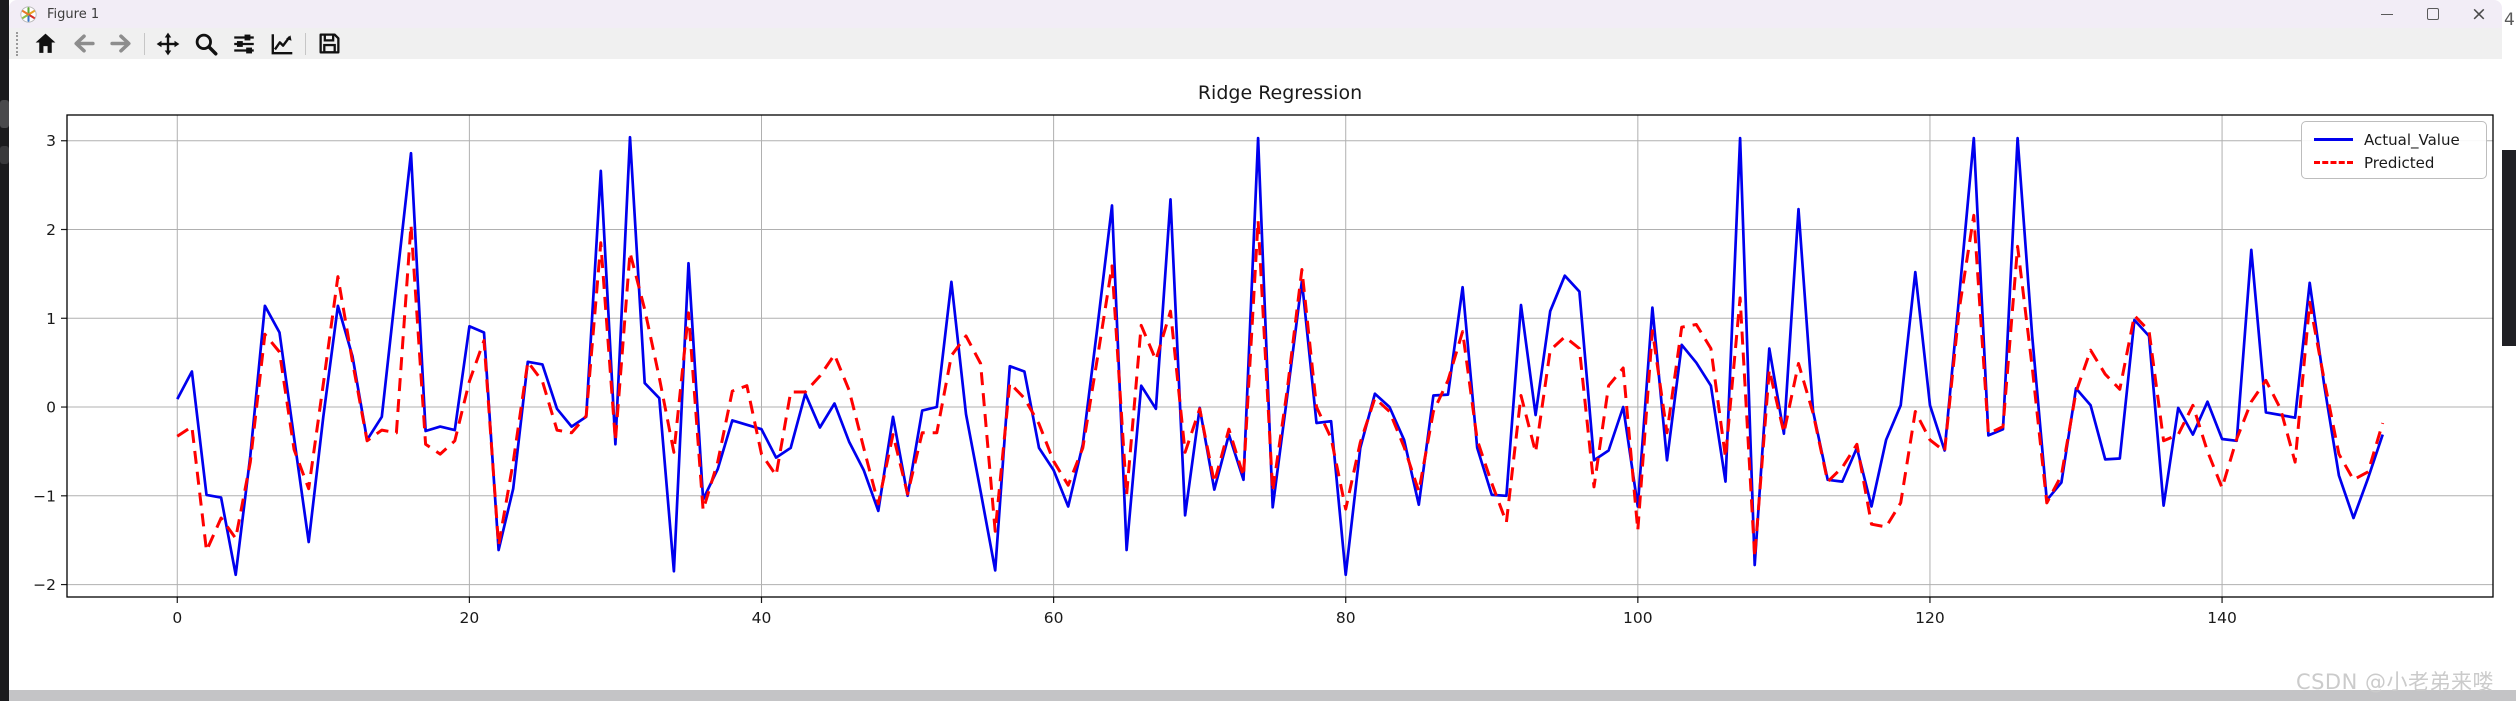 Image resolution: width=2516 pixels, height=701 pixels. Describe the element at coordinates (51, 319) in the screenshot. I see `y-tick-label: 1` at that location.